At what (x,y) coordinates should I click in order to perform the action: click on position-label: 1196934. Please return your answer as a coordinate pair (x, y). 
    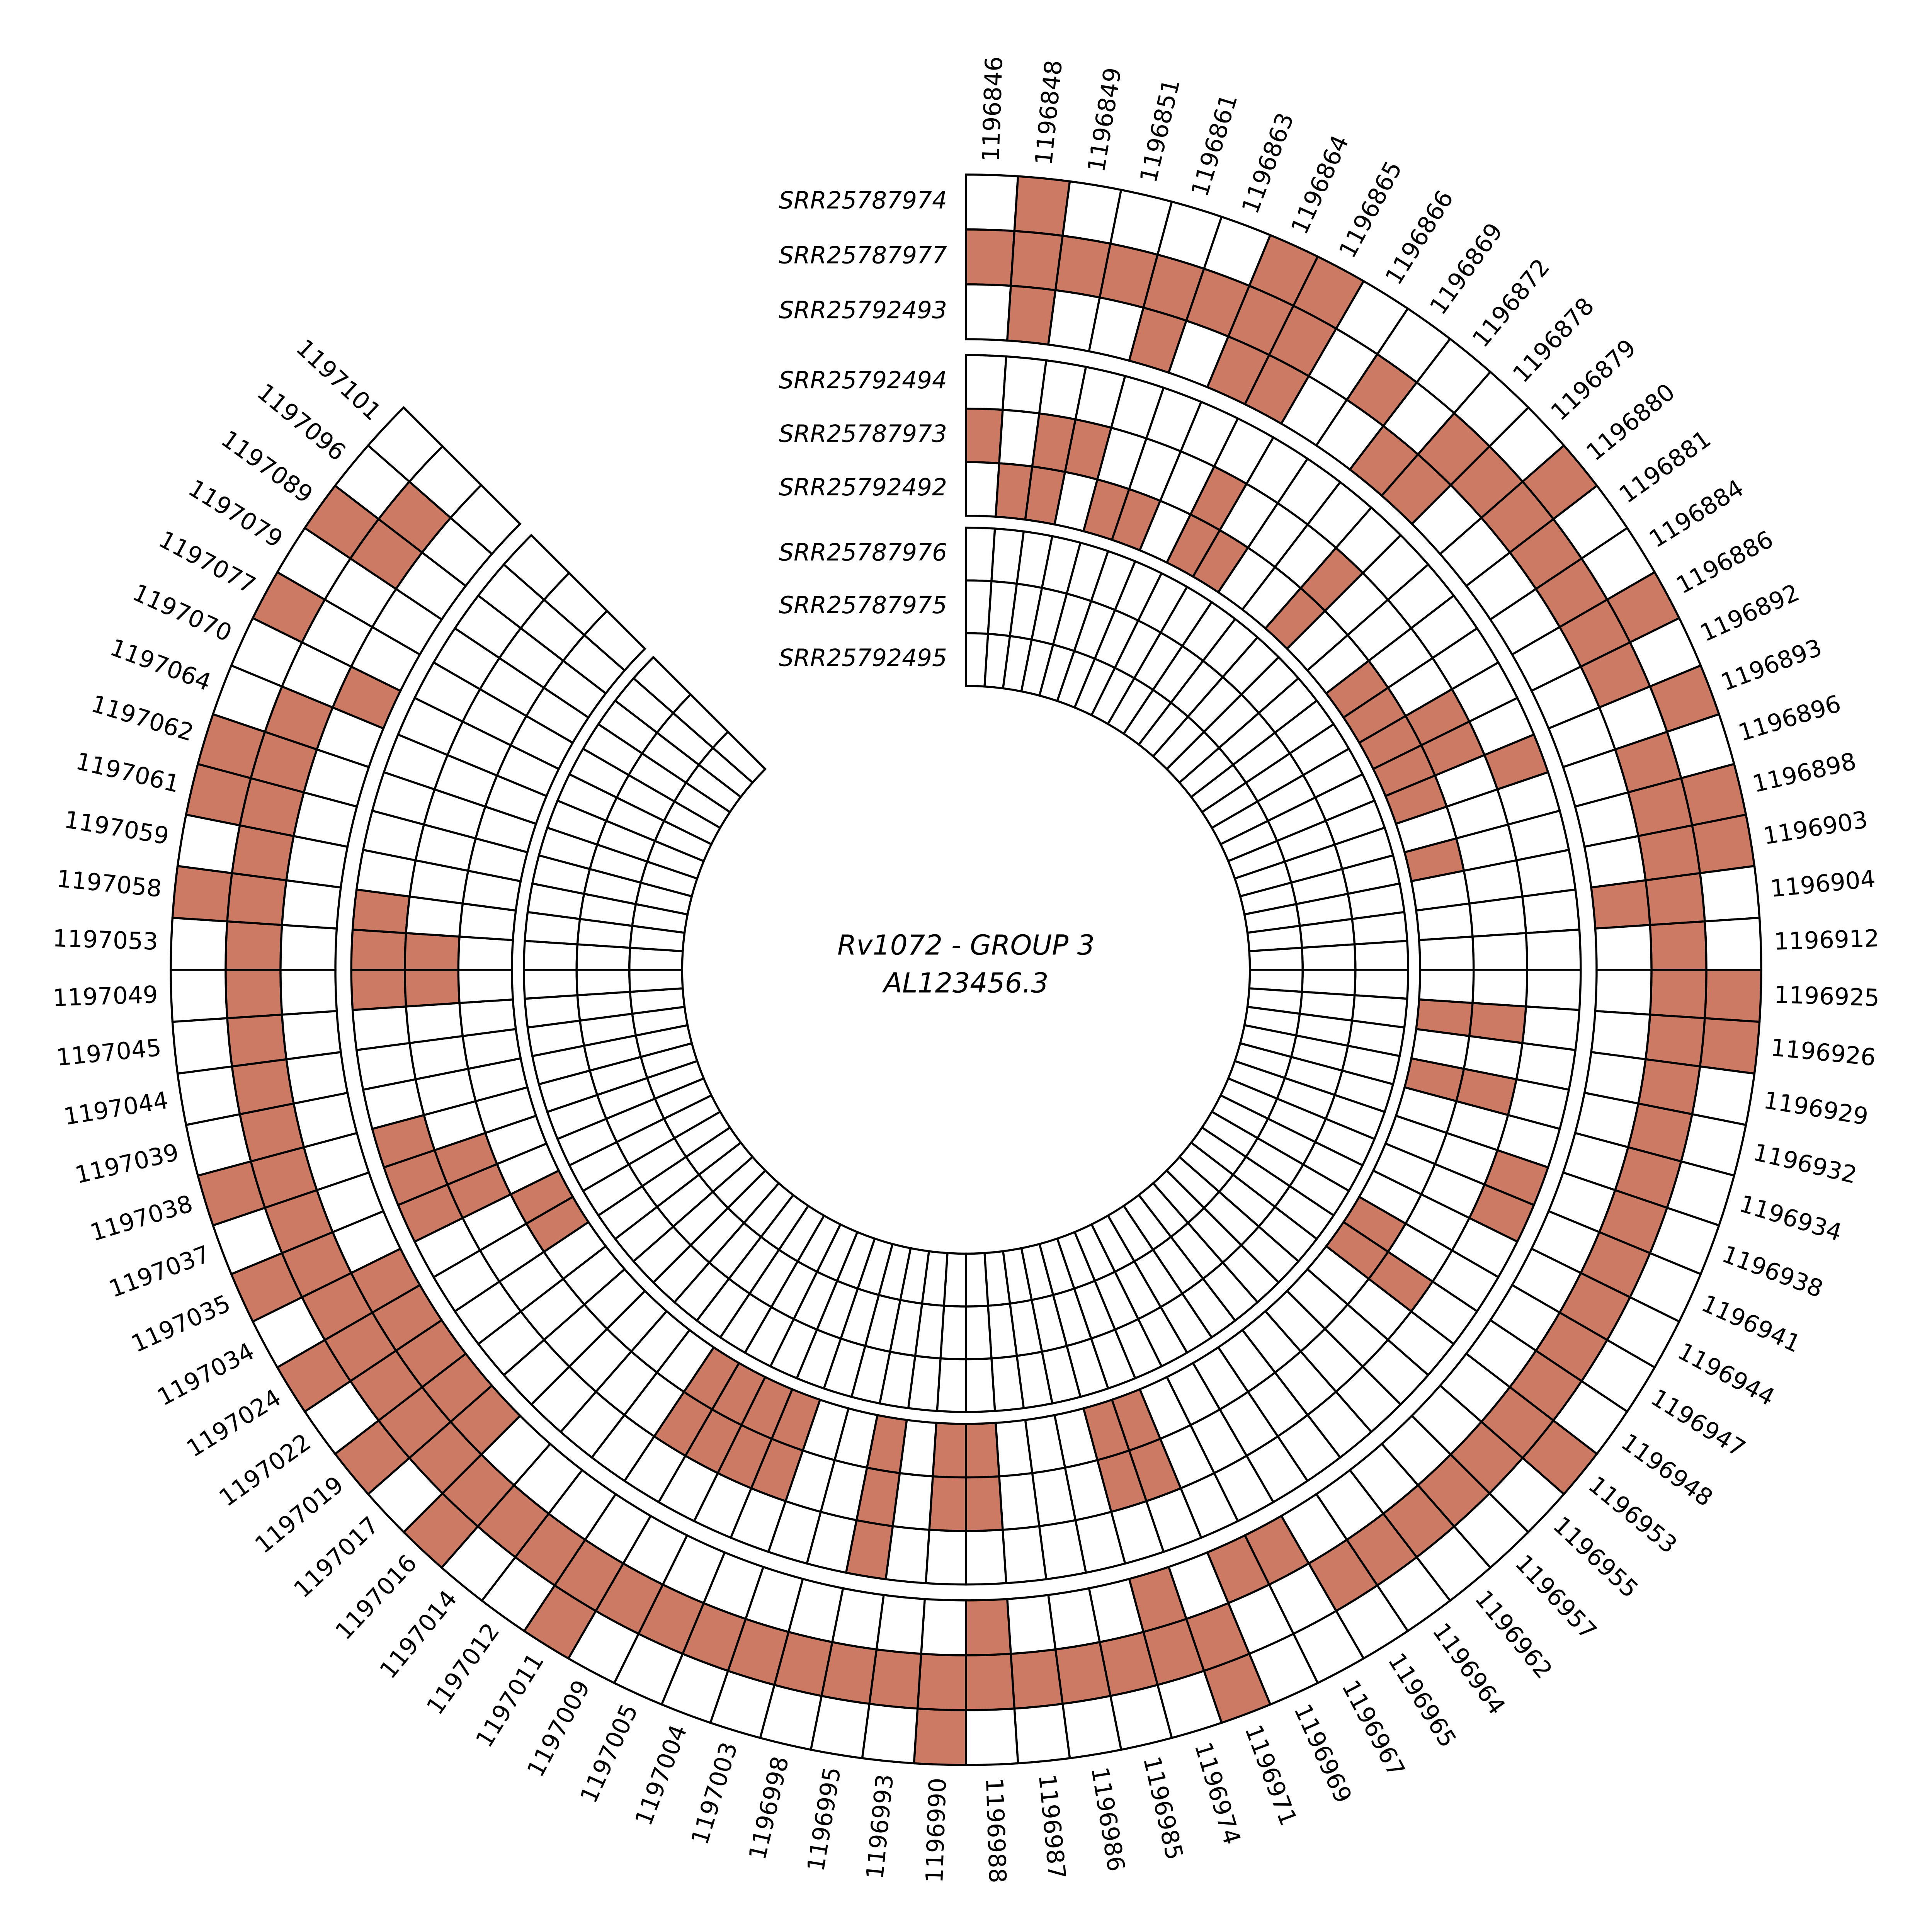
    Looking at the image, I should click on (1790, 1219).